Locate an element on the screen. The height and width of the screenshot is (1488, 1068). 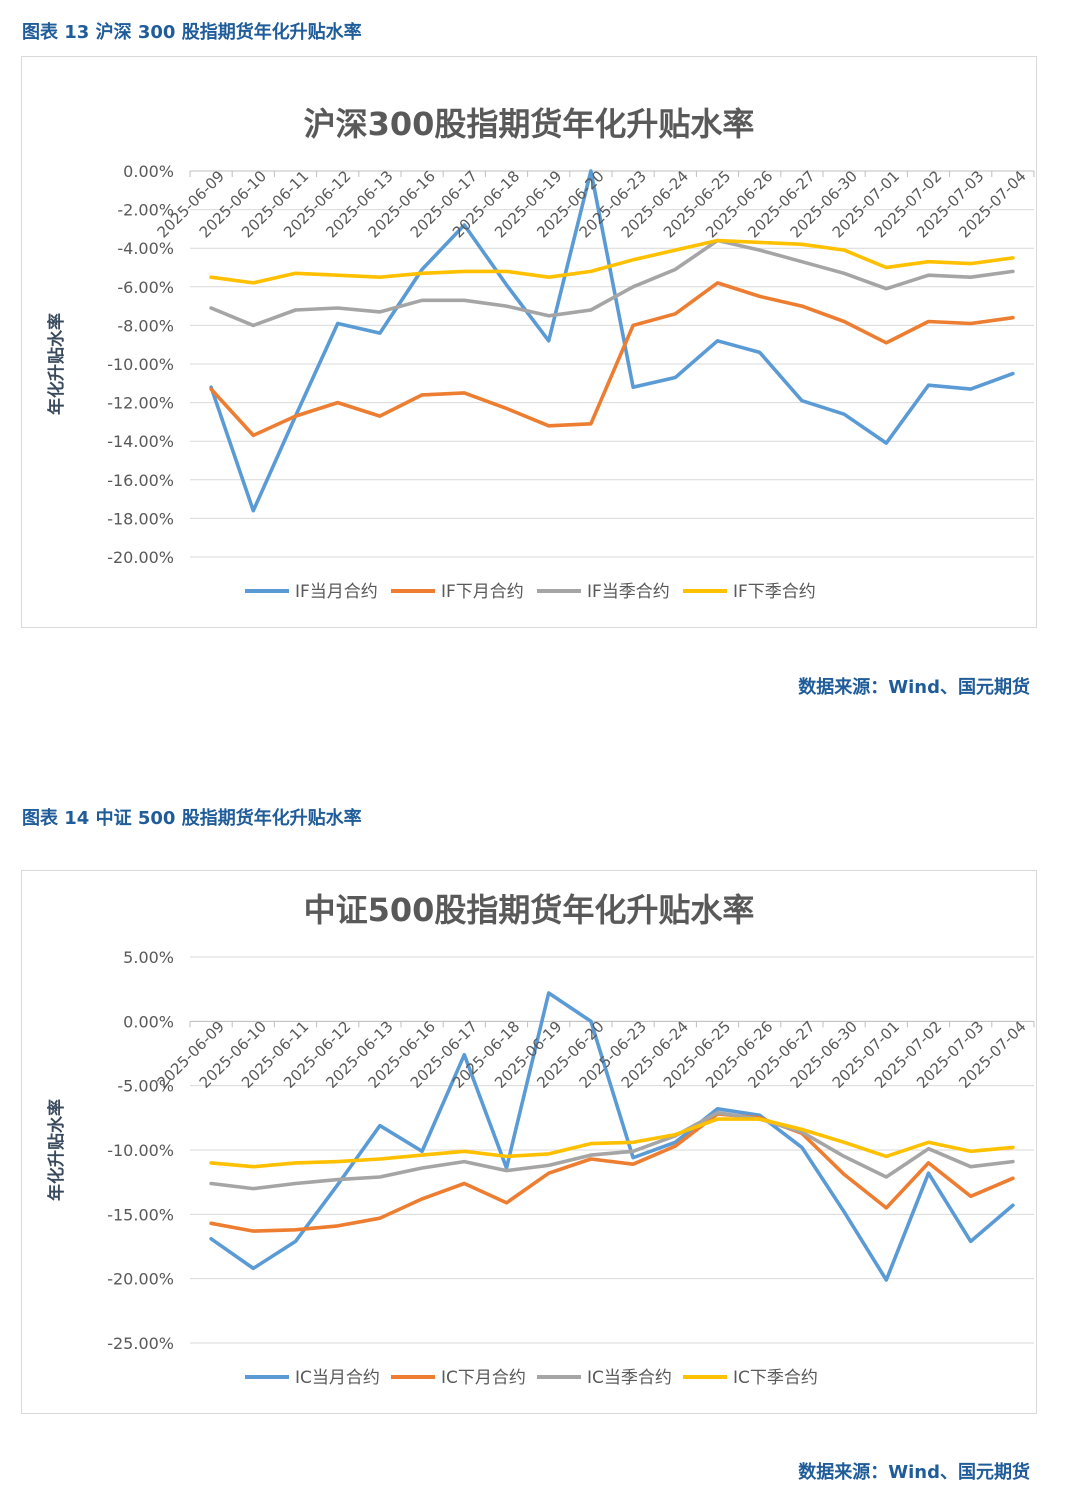
figure-caption: 图表 13 沪深 300 股指期货年化升贴水率 is located at coordinates (192, 32).